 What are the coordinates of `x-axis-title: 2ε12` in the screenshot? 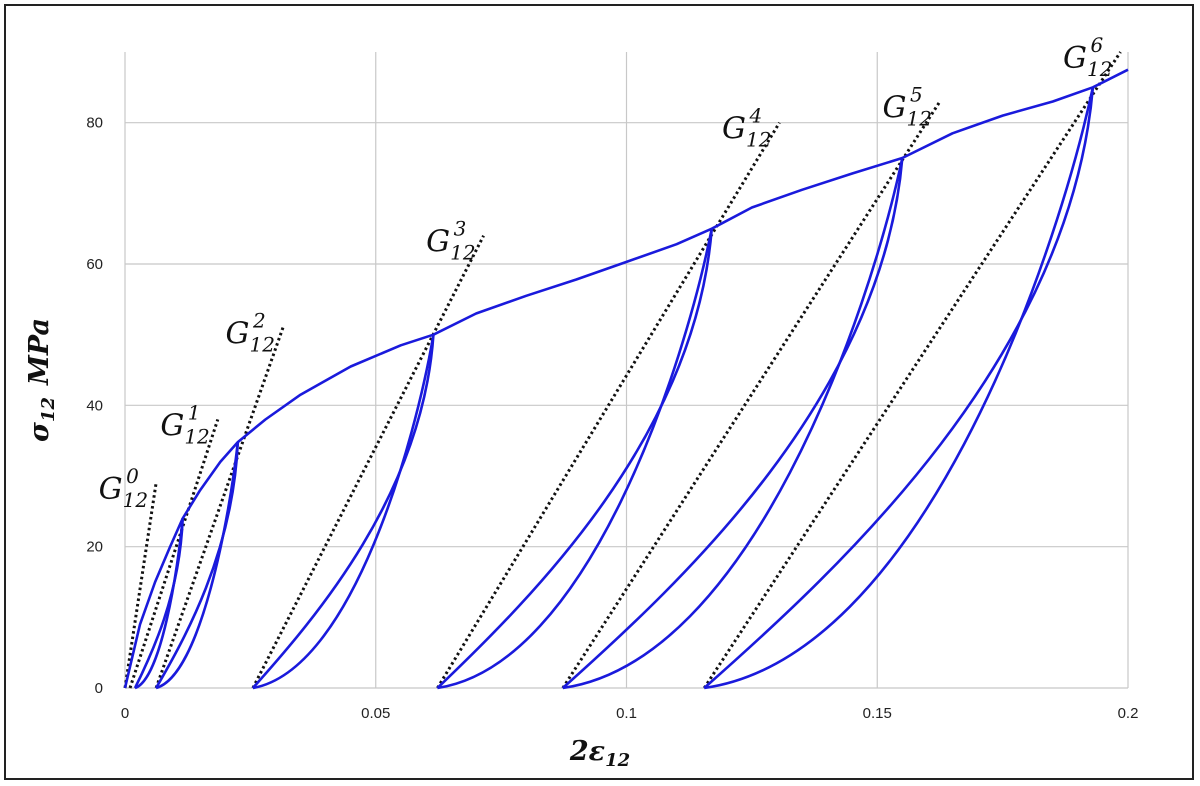 It's located at (599, 753).